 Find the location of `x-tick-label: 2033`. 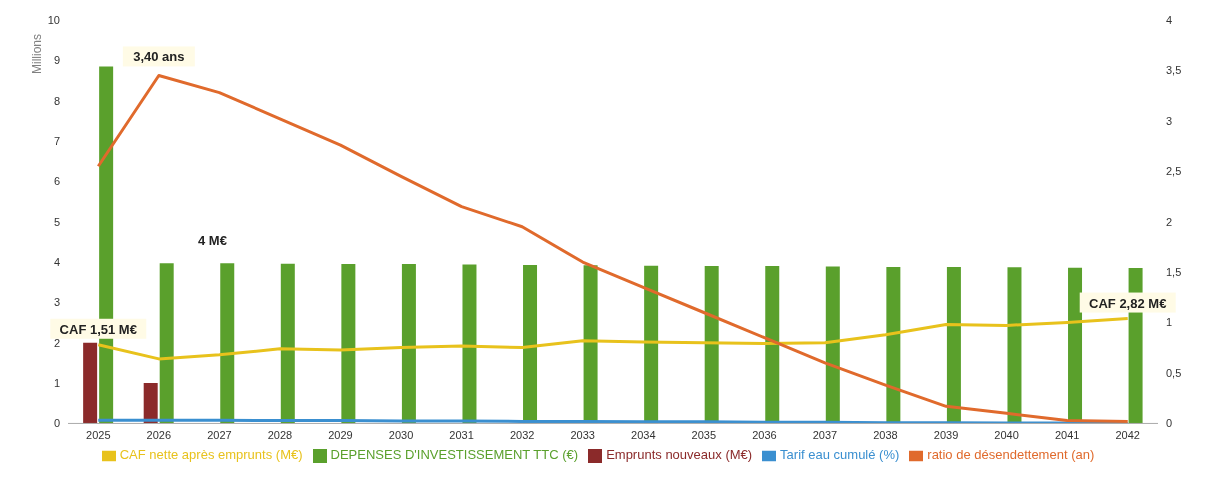

x-tick-label: 2033 is located at coordinates (582, 435).